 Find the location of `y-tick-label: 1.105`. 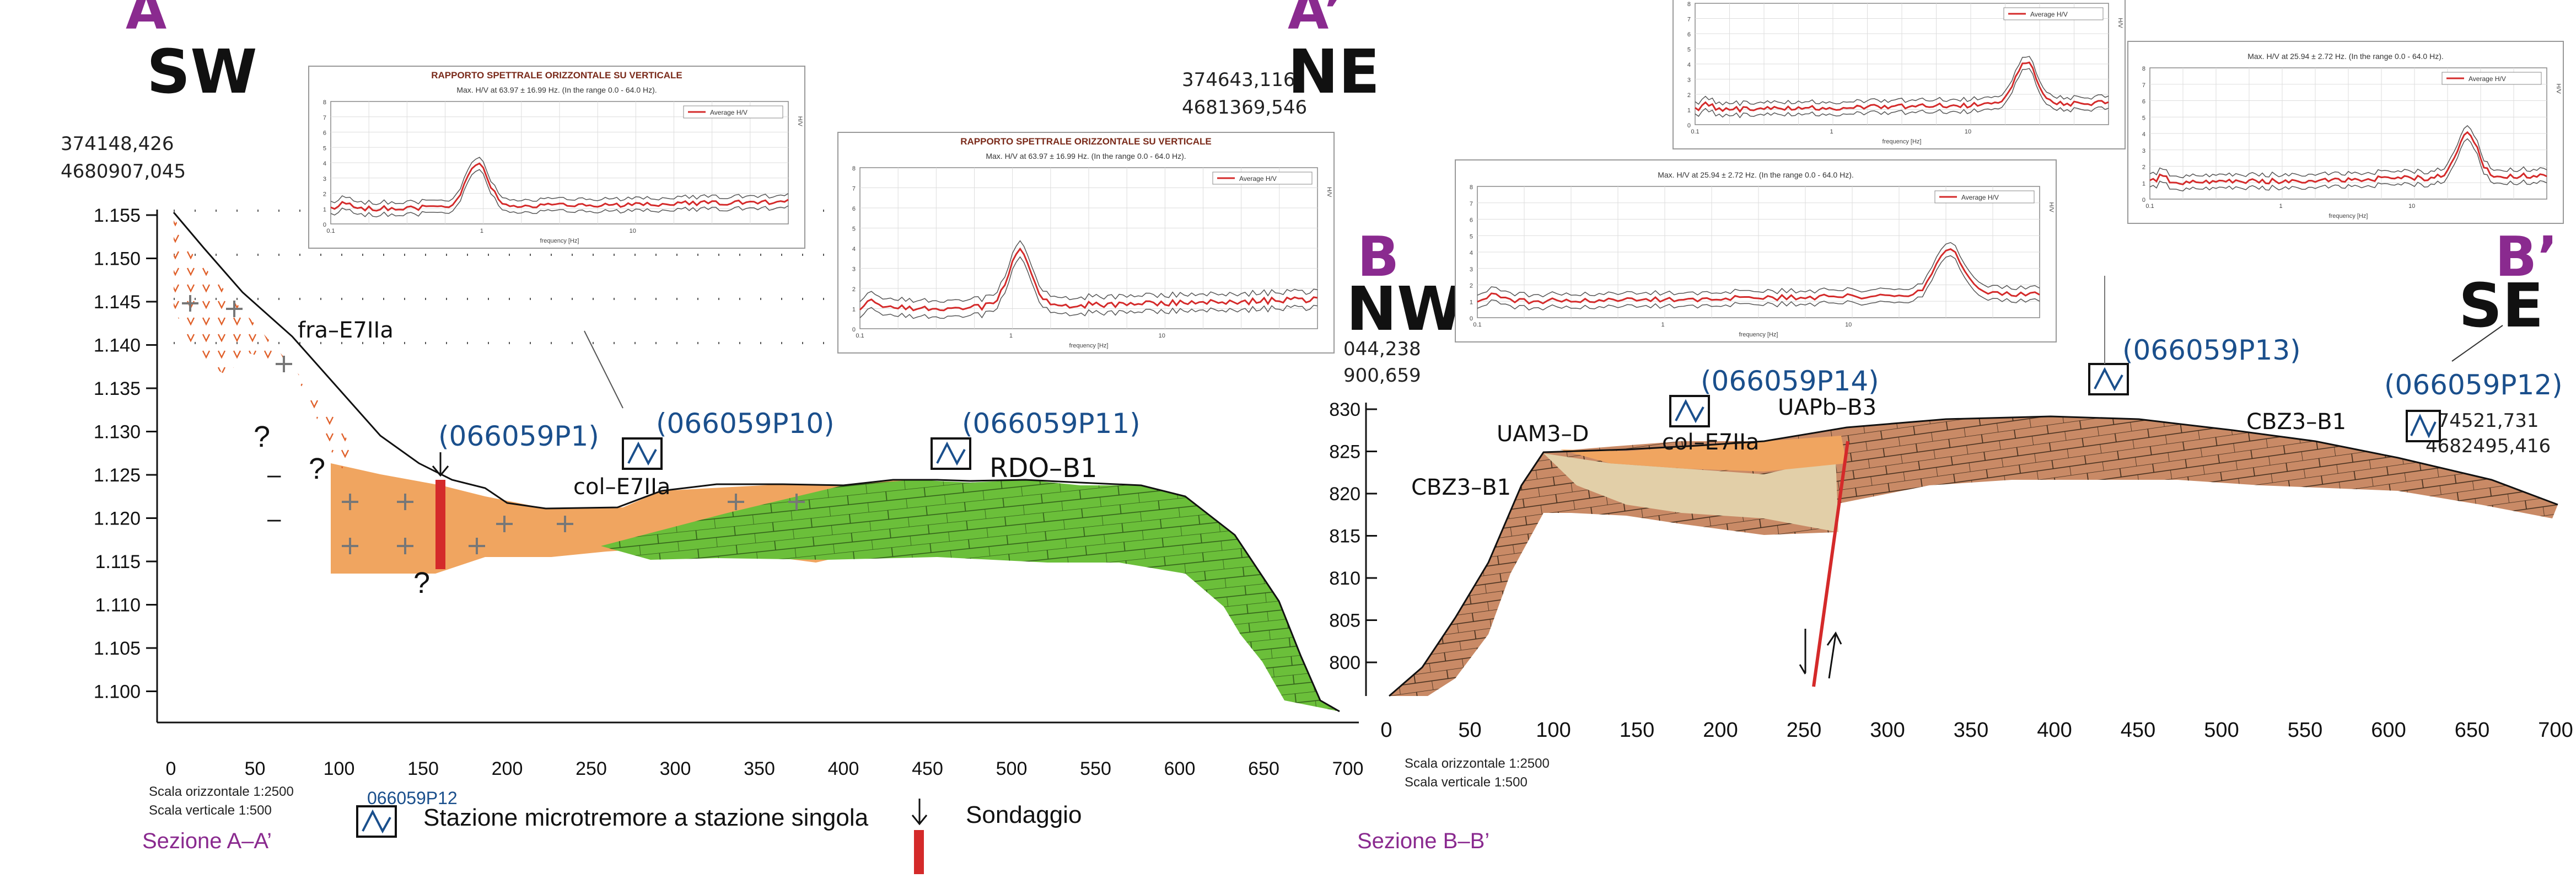

y-tick-label: 1.105 is located at coordinates (117, 648).